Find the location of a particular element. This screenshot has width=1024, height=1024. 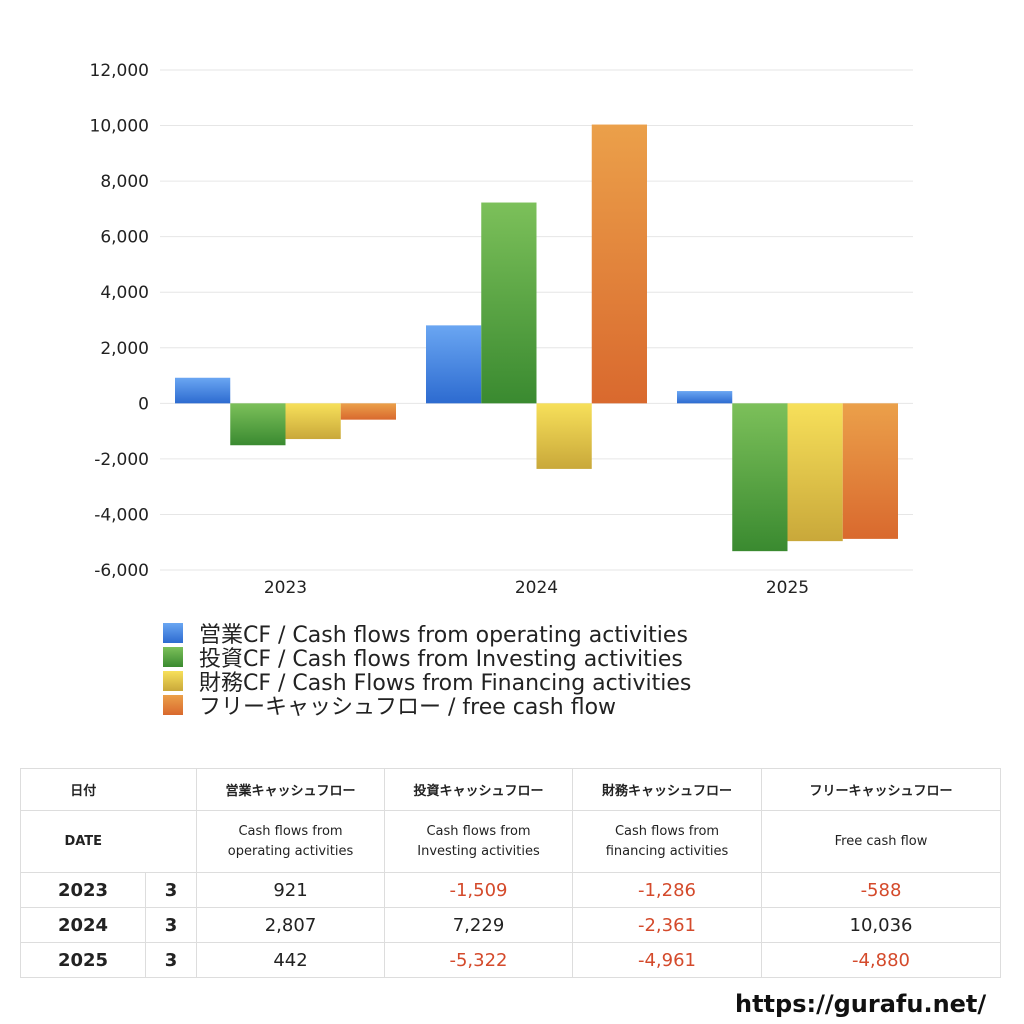

y-tick-label: 12,000 is located at coordinates (119, 71).